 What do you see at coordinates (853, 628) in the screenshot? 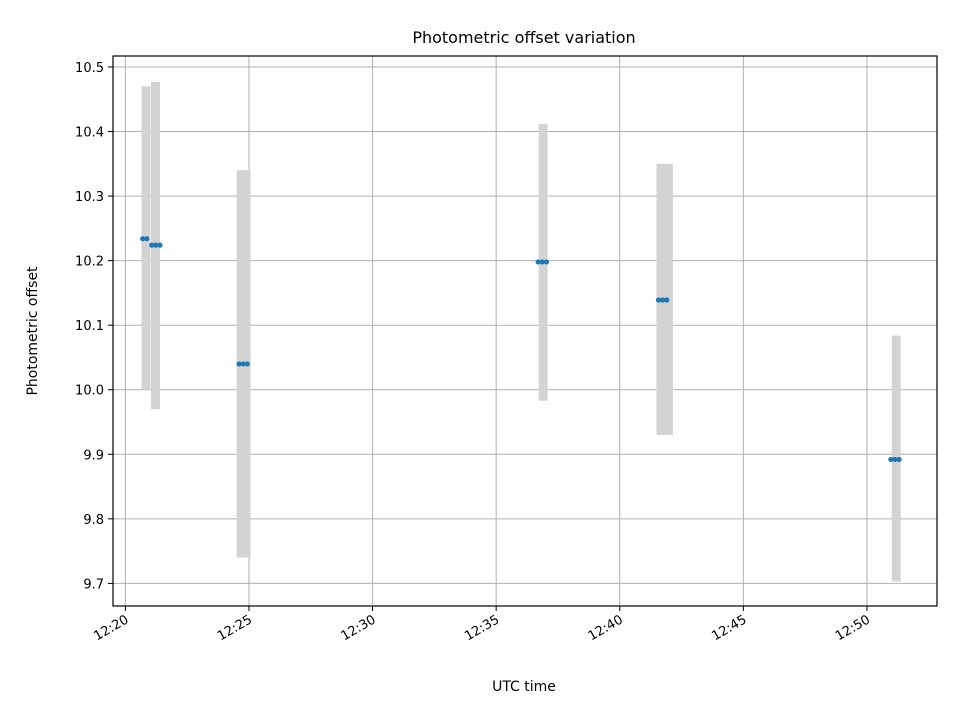
I see `x-tick-label: 12:50` at bounding box center [853, 628].